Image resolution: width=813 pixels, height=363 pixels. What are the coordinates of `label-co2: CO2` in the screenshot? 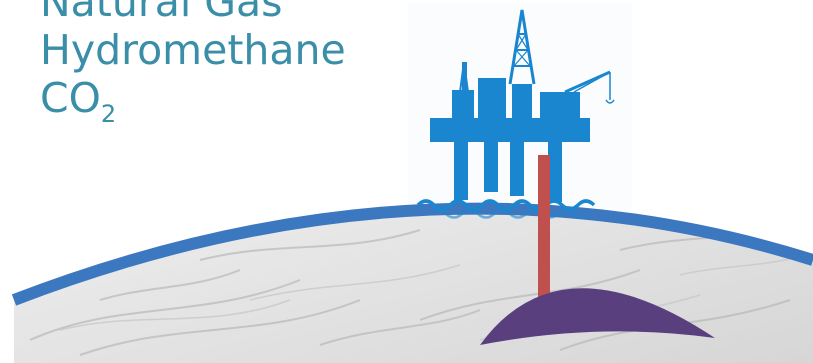 It's located at (193, 106).